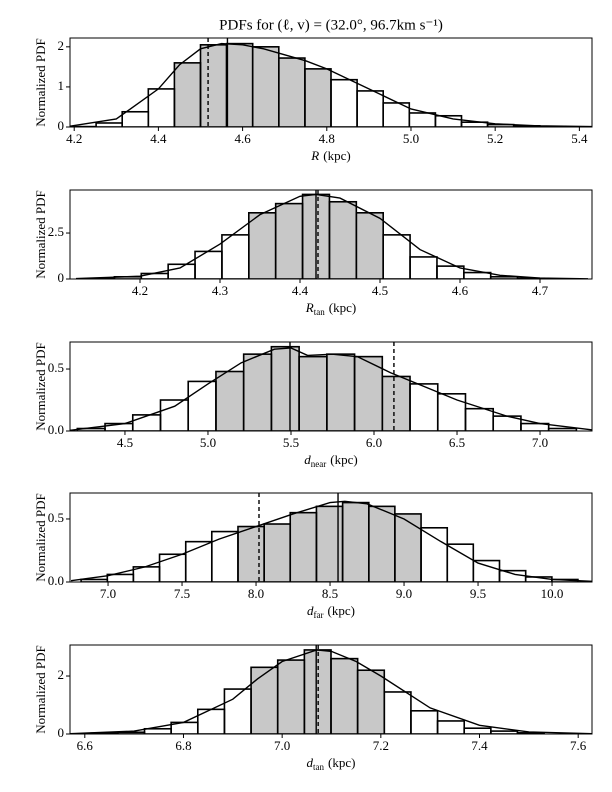 The image size is (612, 792). I want to click on x-tick-label: 5.4, so click(579, 138).